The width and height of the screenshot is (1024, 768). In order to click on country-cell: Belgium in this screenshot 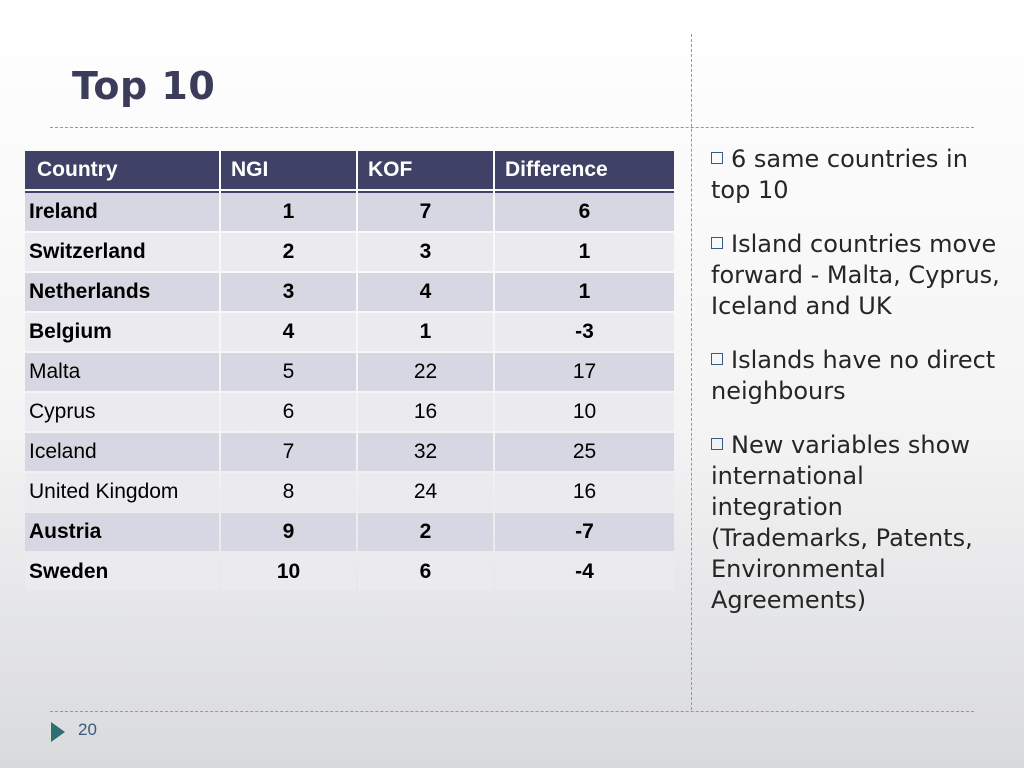, I will do `click(122, 332)`.